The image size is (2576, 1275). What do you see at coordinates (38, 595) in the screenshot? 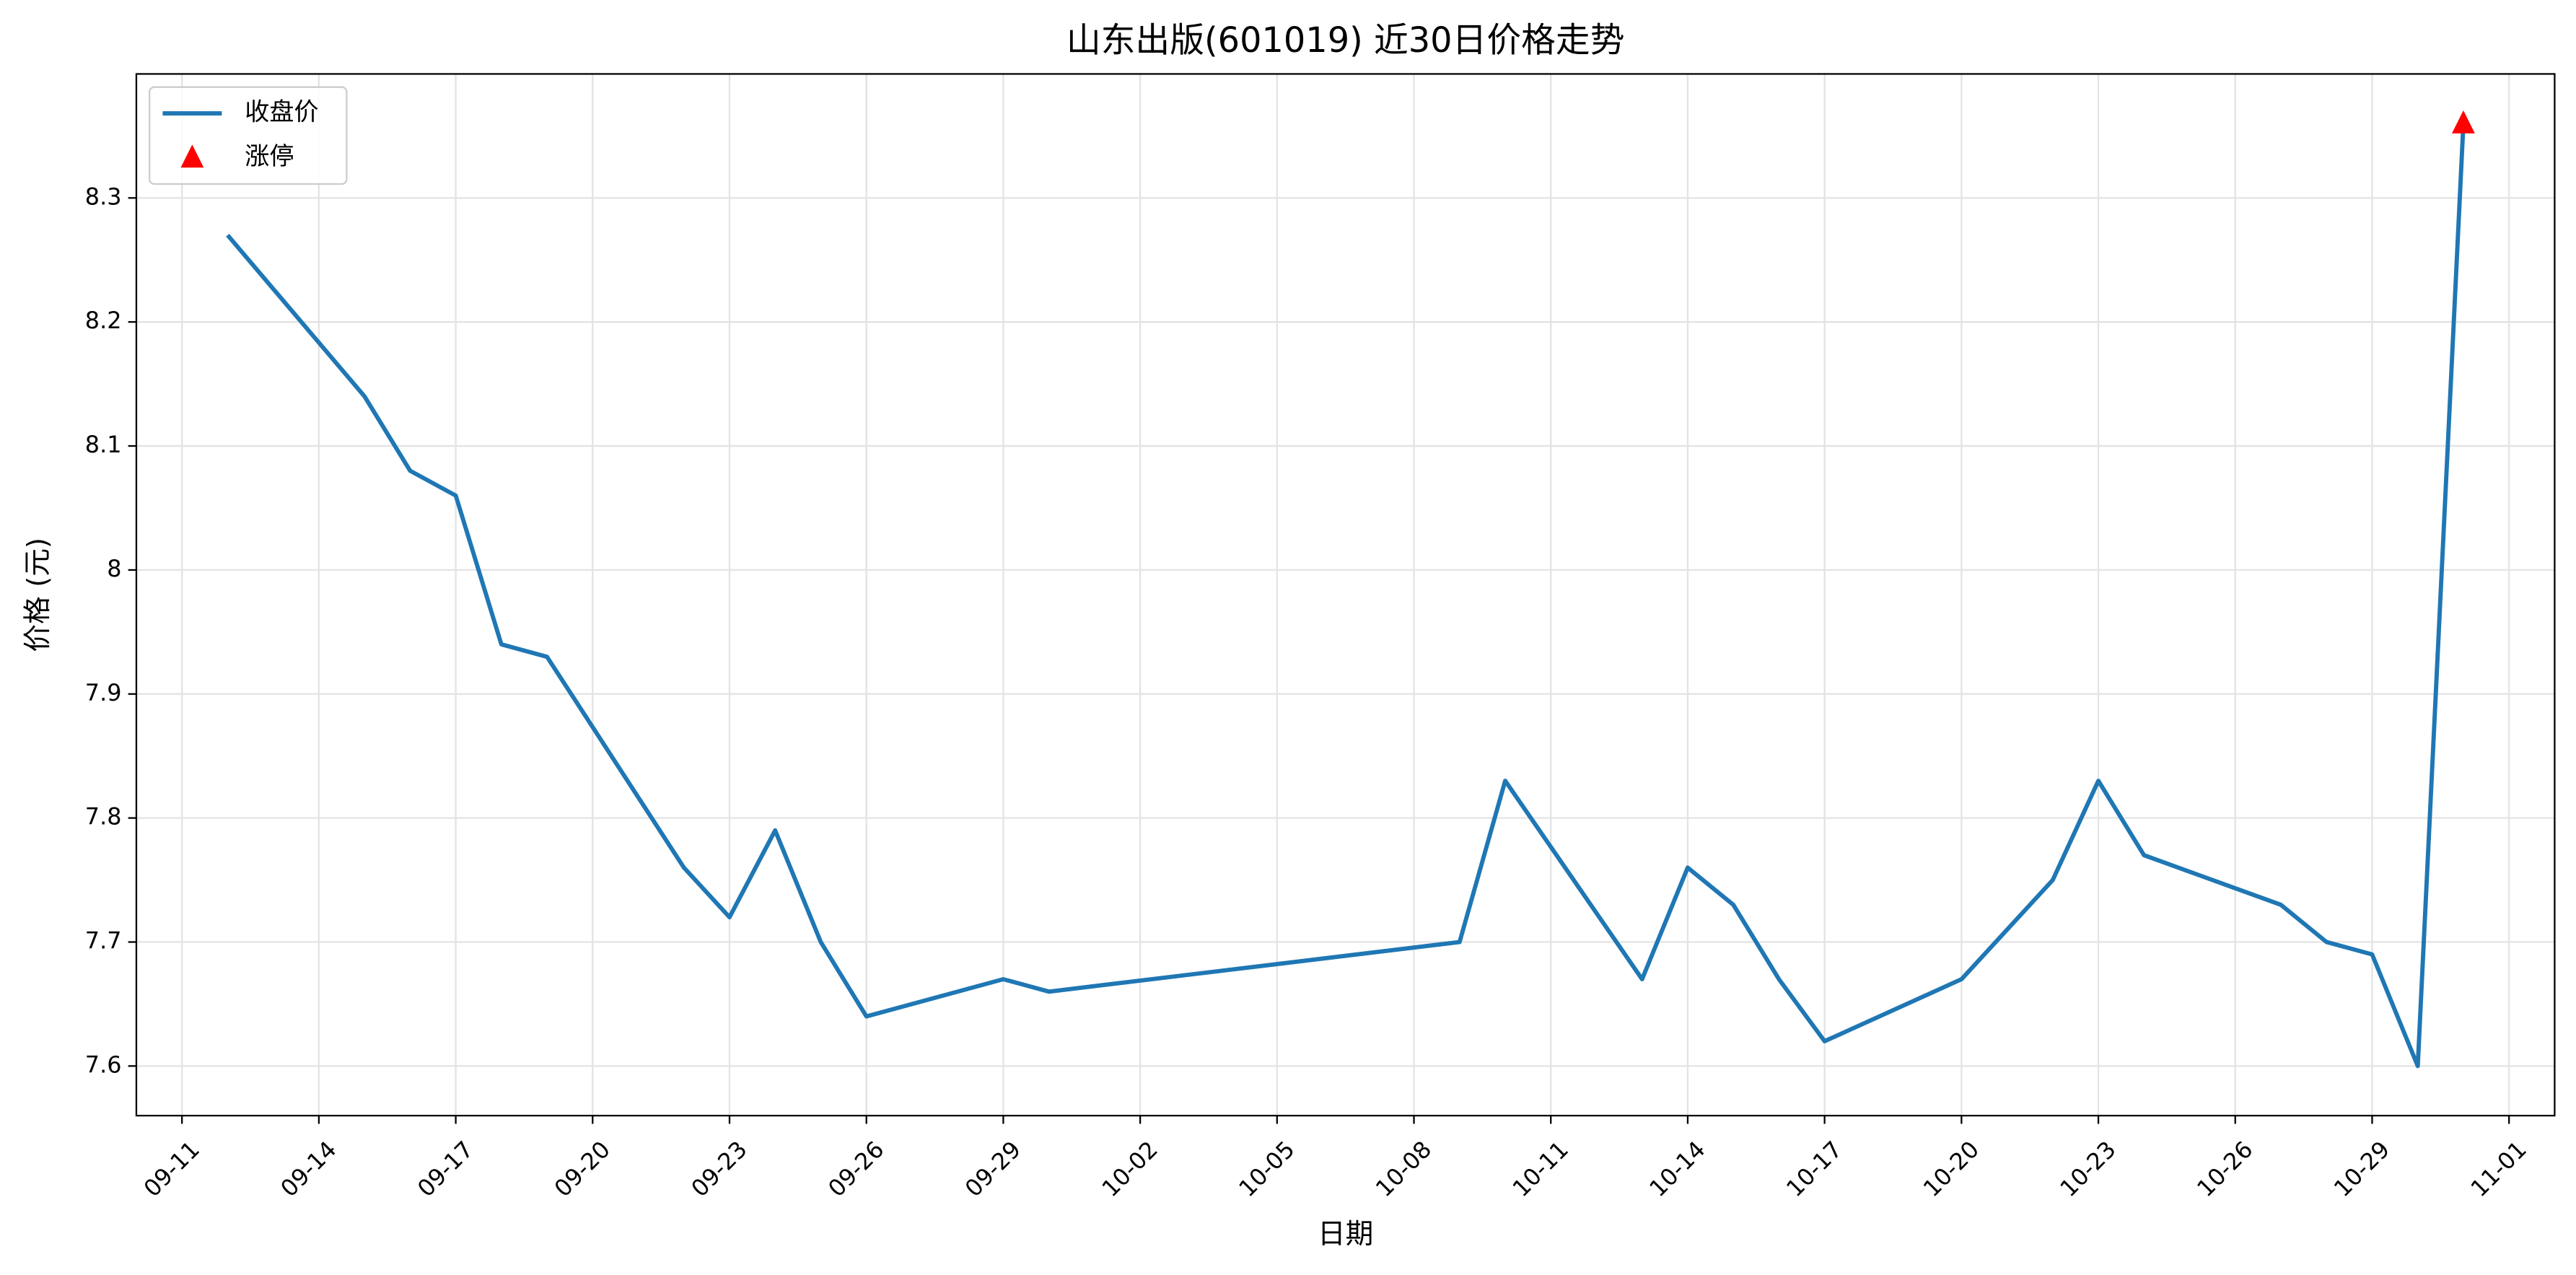
I see `y-axis-label: 价格 (元)` at bounding box center [38, 595].